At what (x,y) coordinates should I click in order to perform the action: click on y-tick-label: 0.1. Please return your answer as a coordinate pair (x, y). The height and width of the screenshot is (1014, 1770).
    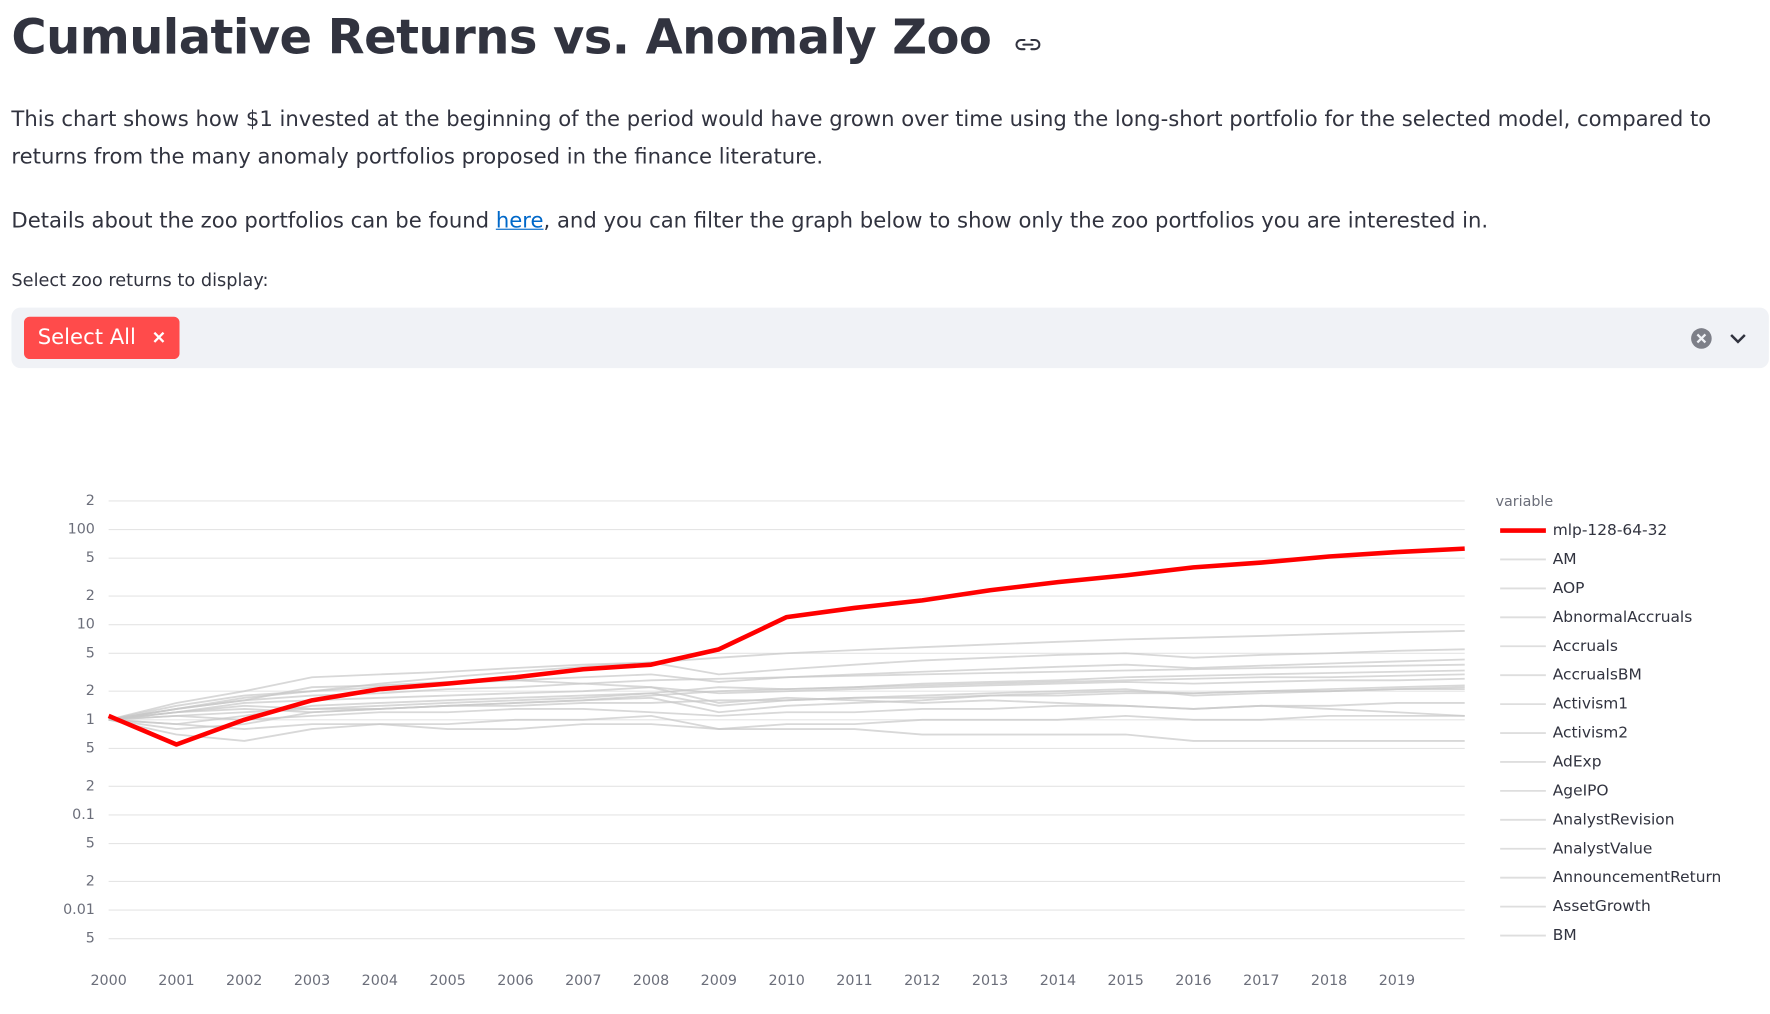
    Looking at the image, I should click on (83, 815).